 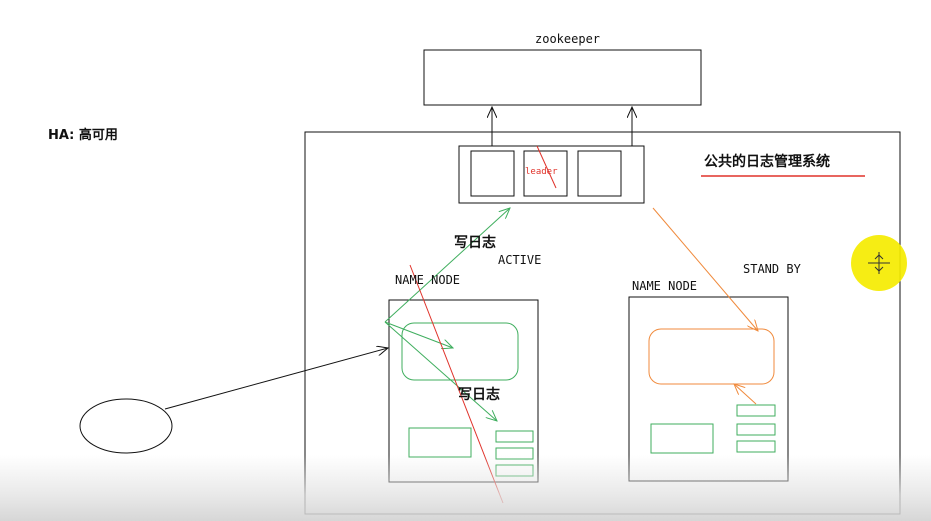 I want to click on standby-disk-to-memory-arrow, so click(x=745, y=394).